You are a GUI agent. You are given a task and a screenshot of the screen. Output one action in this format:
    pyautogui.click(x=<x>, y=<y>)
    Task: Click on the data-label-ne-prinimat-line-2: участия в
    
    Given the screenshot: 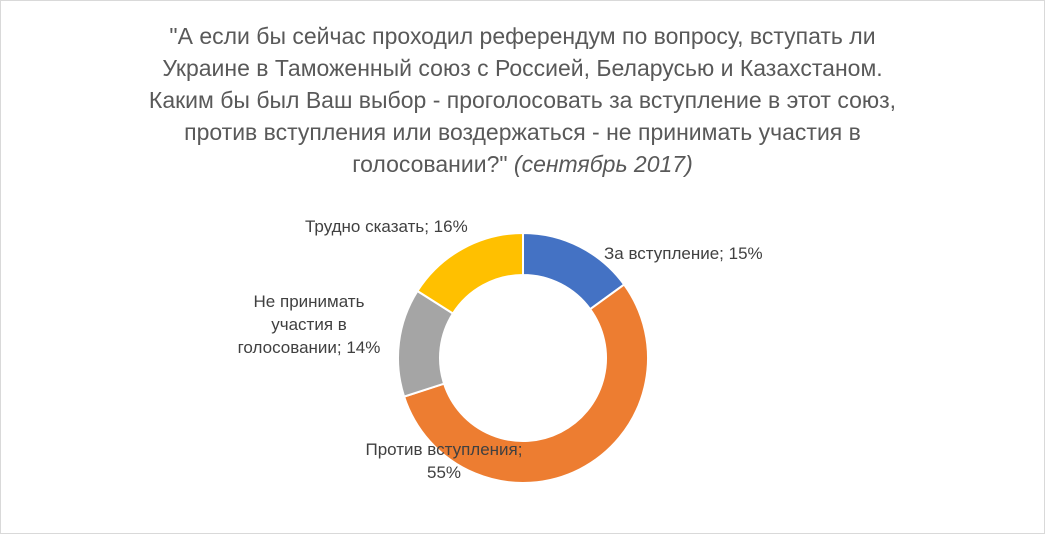 What is the action you would take?
    pyautogui.click(x=309, y=324)
    